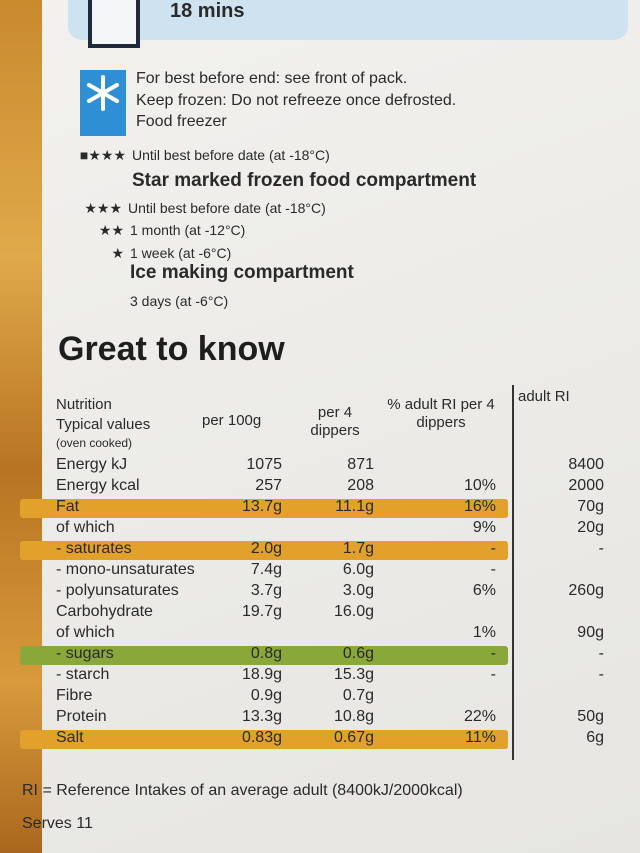 Image resolution: width=640 pixels, height=853 pixels. Describe the element at coordinates (181, 121) in the screenshot. I see `storage-text: Food freezer` at that location.